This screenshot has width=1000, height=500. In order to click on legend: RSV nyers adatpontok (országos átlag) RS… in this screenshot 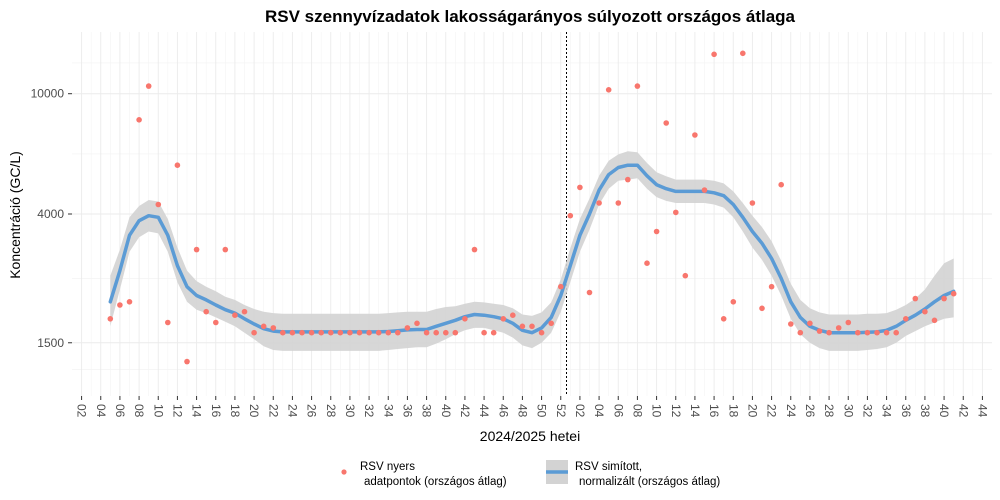, I will do `click(530, 474)`.